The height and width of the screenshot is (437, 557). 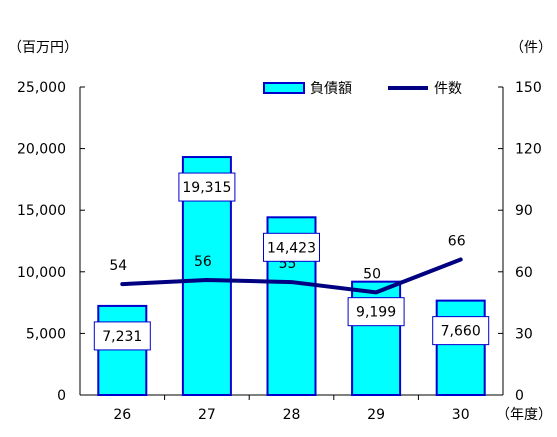 I want to click on right-tick-label: 120, so click(x=528, y=150).